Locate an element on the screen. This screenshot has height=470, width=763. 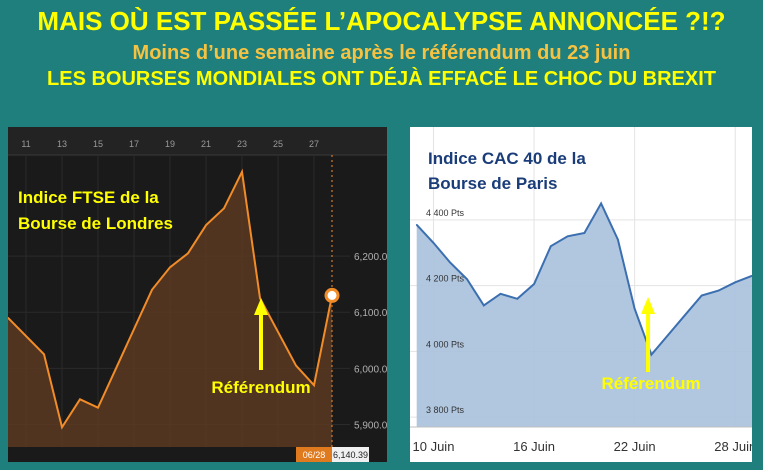
cac-referendum-label: Référendum is located at coordinates (650, 383).